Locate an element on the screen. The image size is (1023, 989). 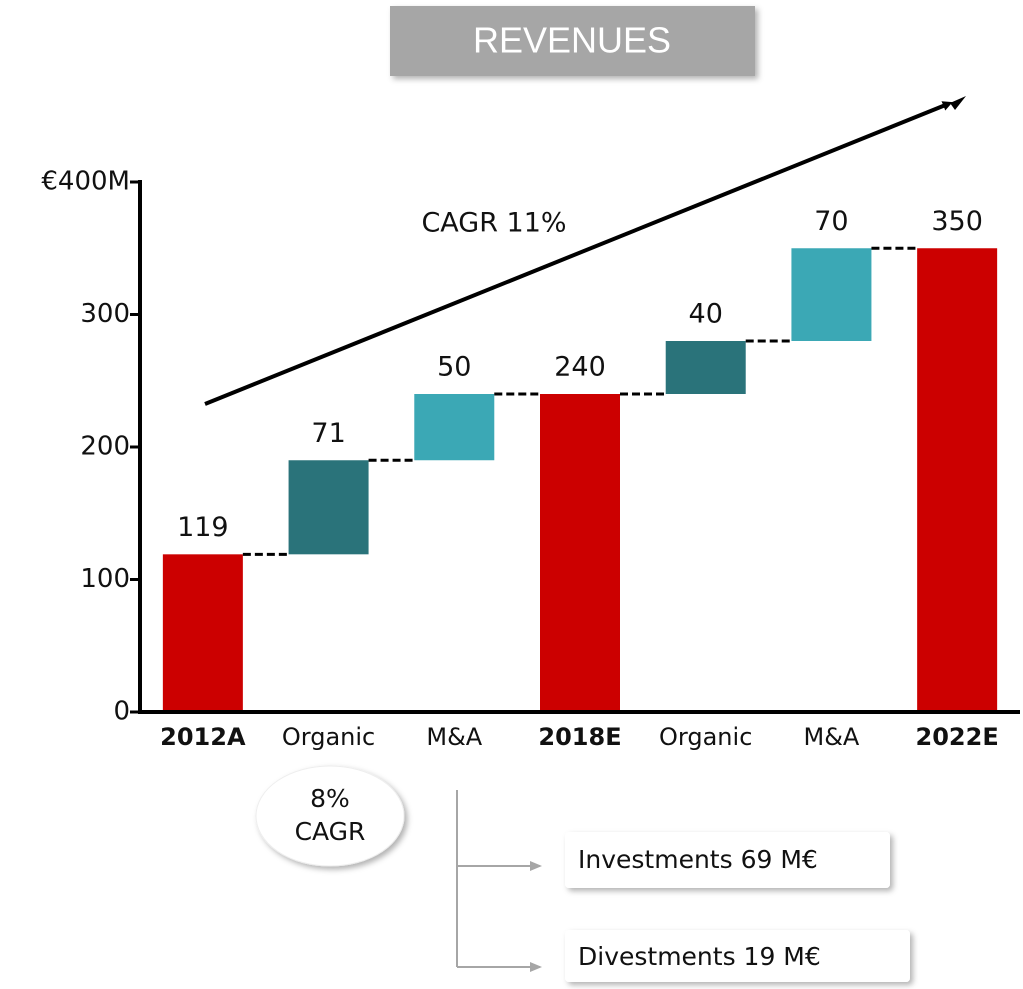
y-tick-label: 300 is located at coordinates (105, 314).